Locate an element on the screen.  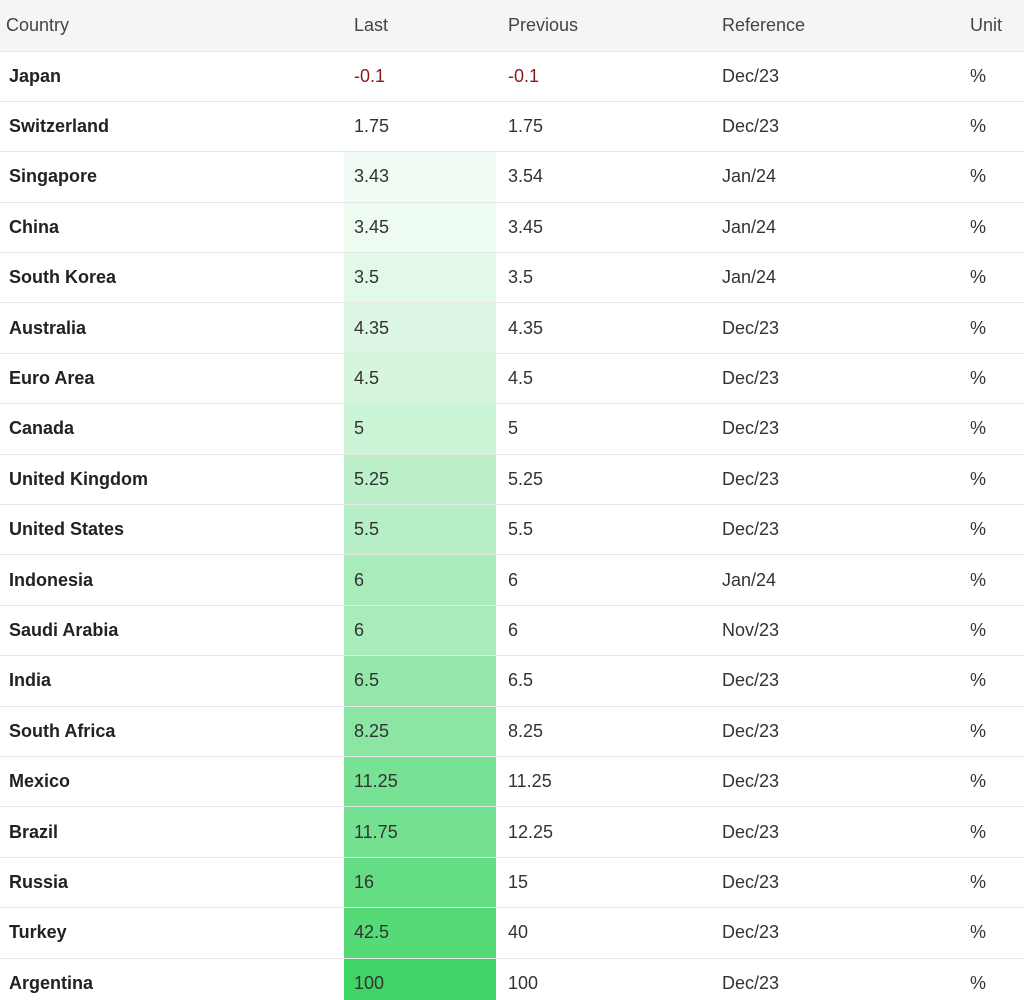
table-row: Euro Area 4.5 4.5 Dec/23% is located at coordinates (512, 379).